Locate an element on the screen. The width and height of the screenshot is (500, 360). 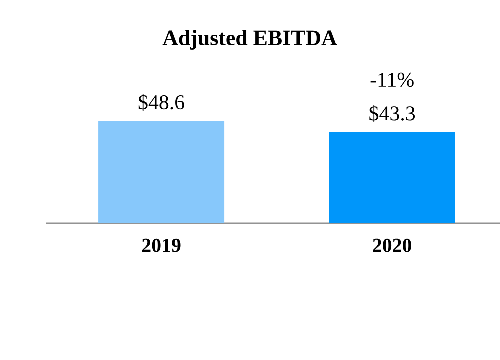
chart-title: Adjusted EBITDA is located at coordinates (250, 40).